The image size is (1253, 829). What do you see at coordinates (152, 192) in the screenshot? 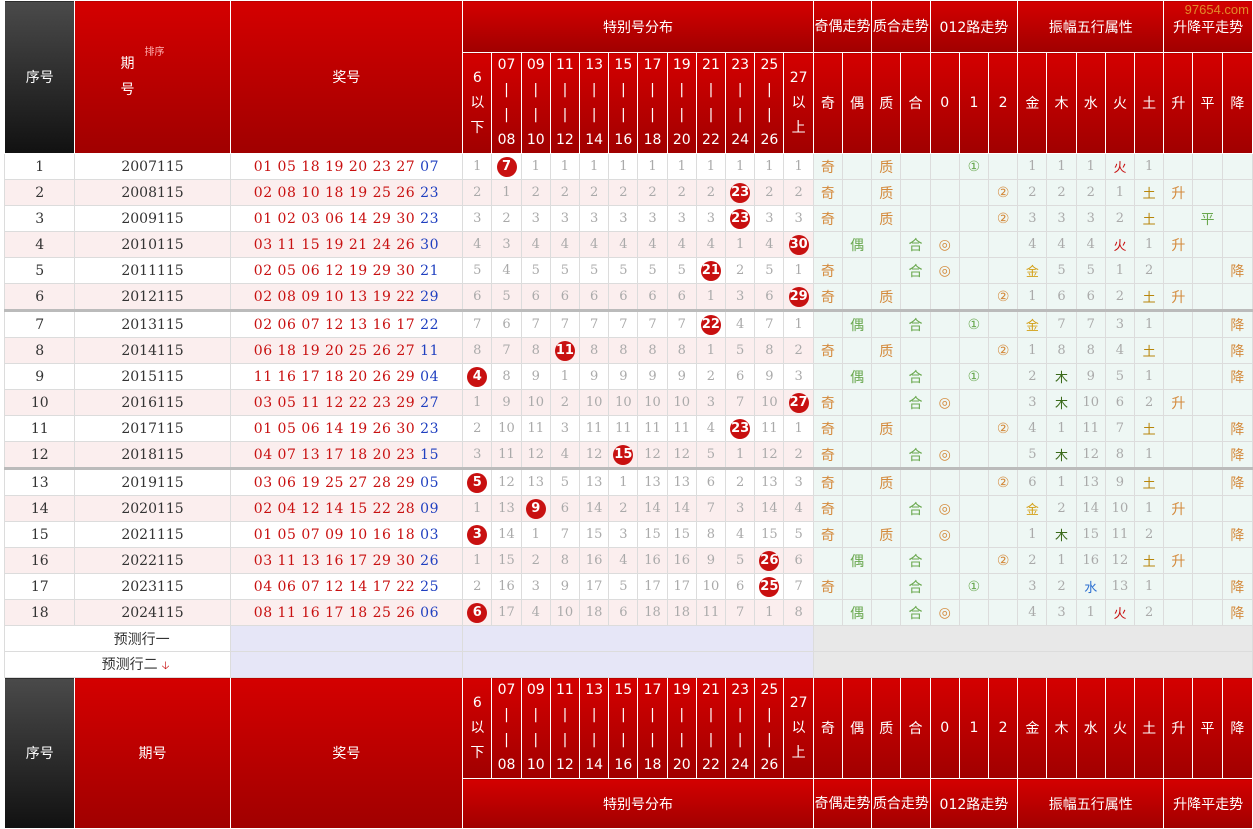
I see `row-period: 2008115` at bounding box center [152, 192].